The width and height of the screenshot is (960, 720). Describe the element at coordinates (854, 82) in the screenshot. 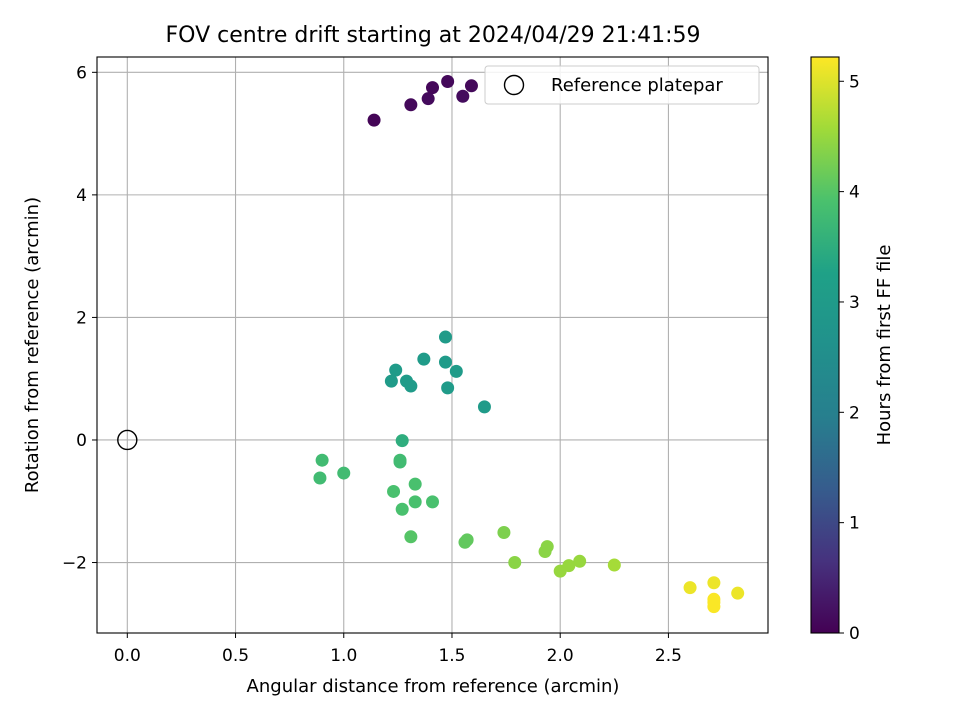

I see `colorbar-tick-label: 5` at that location.